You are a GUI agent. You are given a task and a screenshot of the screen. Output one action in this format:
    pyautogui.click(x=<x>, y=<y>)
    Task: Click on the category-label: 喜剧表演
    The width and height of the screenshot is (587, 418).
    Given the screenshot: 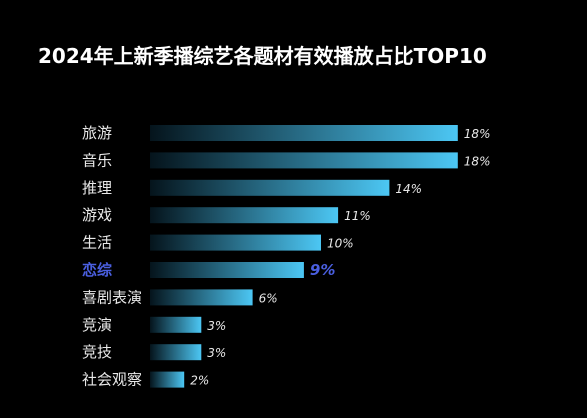 What is the action you would take?
    pyautogui.click(x=112, y=297)
    